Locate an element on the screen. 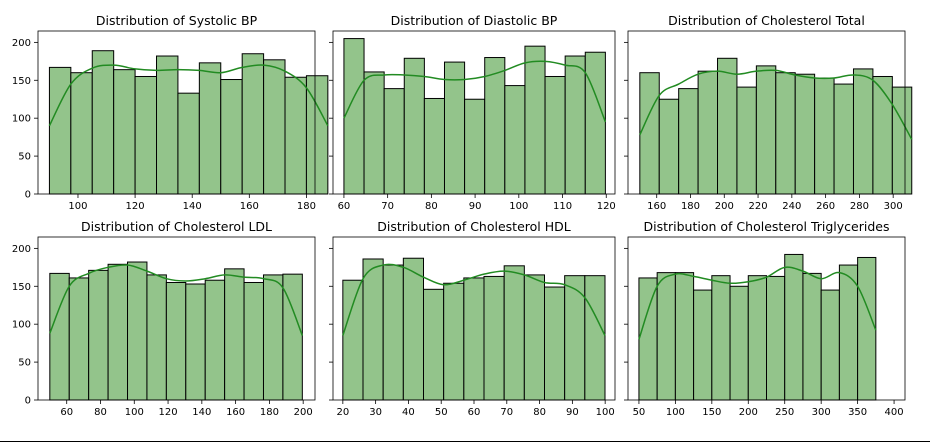 The image size is (930, 443). subplot-title: Distribution of Cholesterol Total is located at coordinates (766, 20).